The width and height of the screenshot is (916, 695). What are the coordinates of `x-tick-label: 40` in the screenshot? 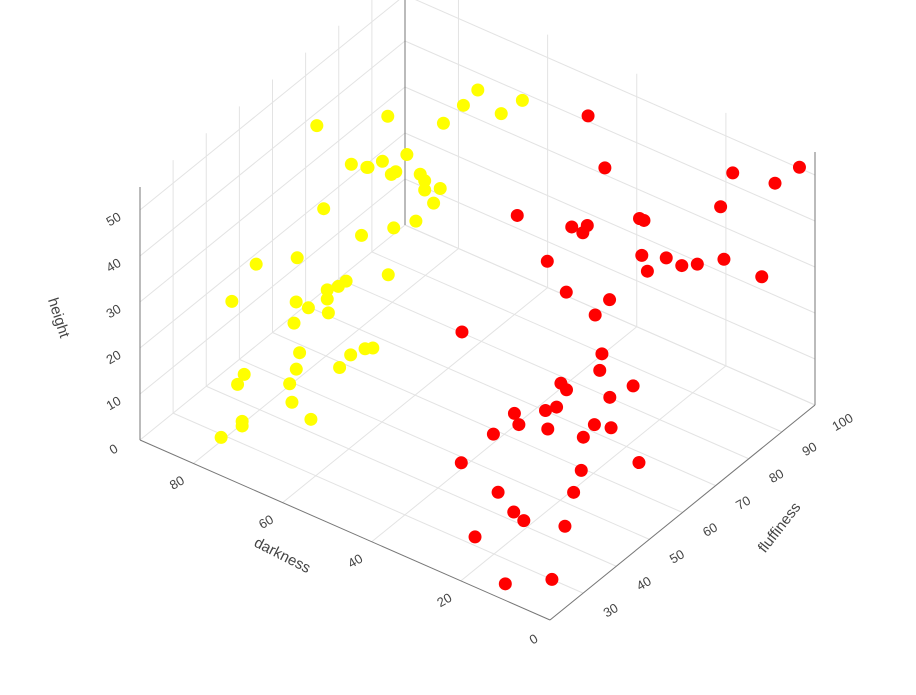 It's located at (355, 561).